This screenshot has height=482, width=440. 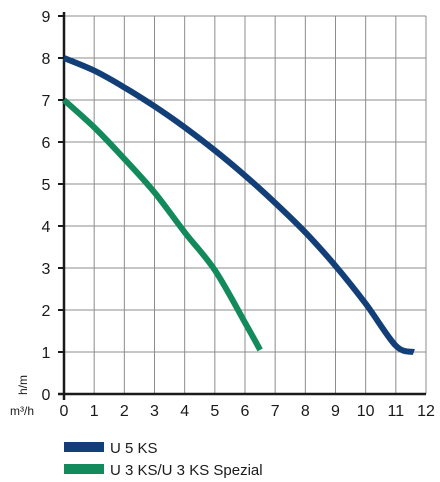 I want to click on y-tick-label: 9, so click(x=46, y=17).